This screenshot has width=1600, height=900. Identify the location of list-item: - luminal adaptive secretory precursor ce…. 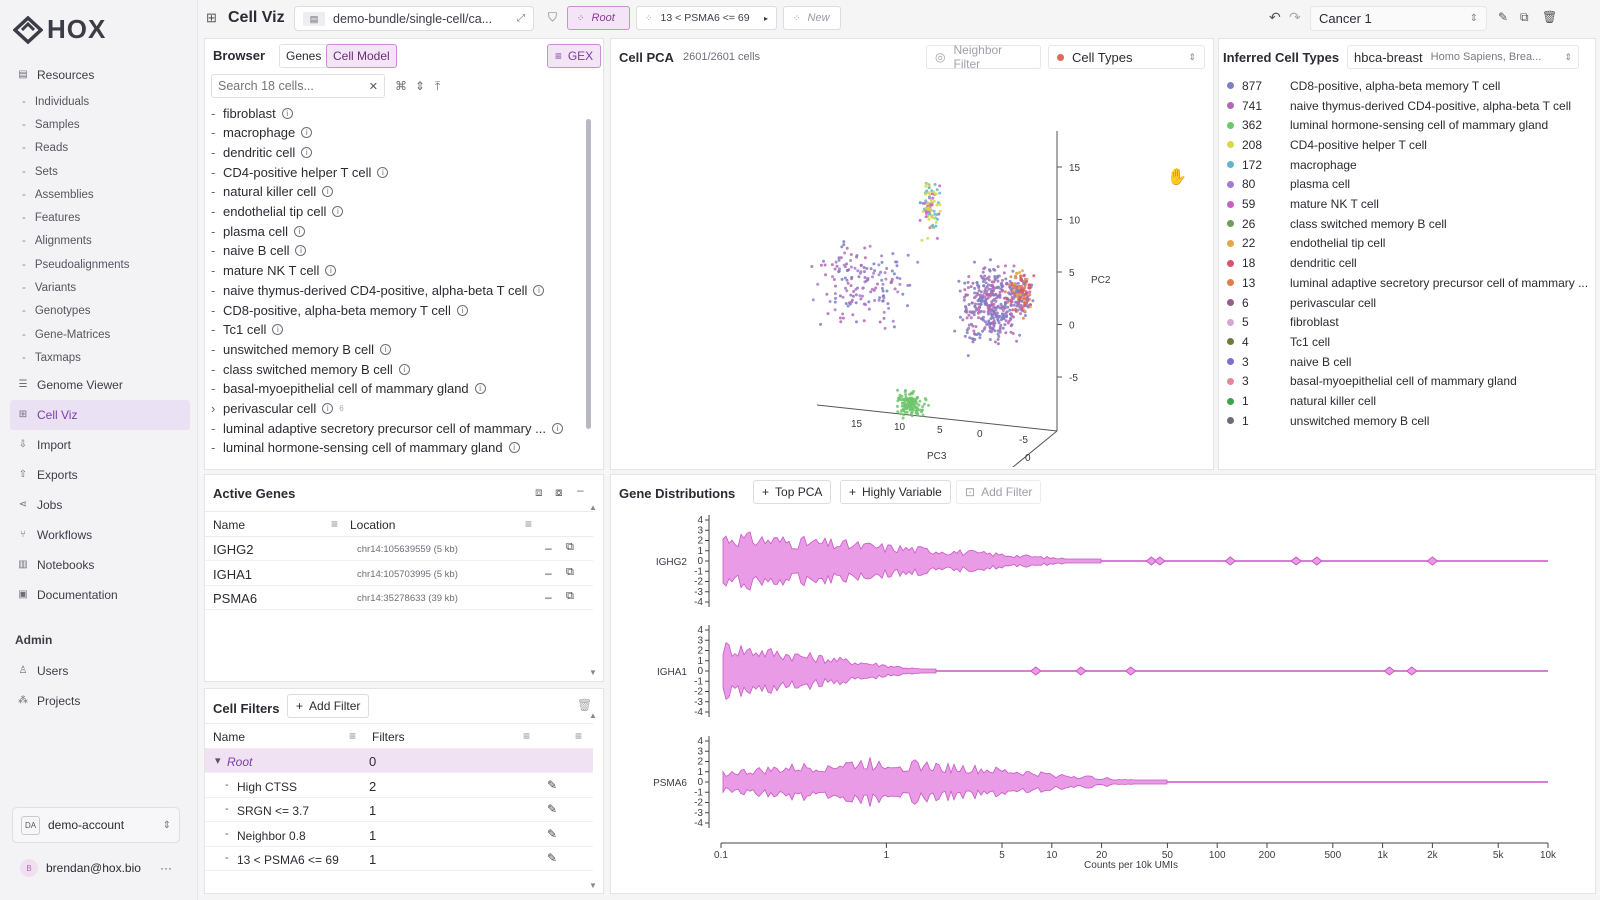
(387, 428).